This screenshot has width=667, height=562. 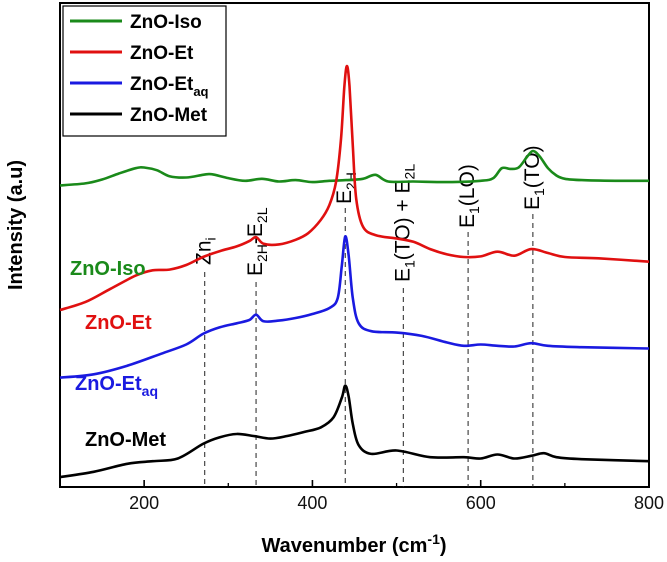 I want to click on legend-entry: ZnO-Et, so click(x=162, y=53).